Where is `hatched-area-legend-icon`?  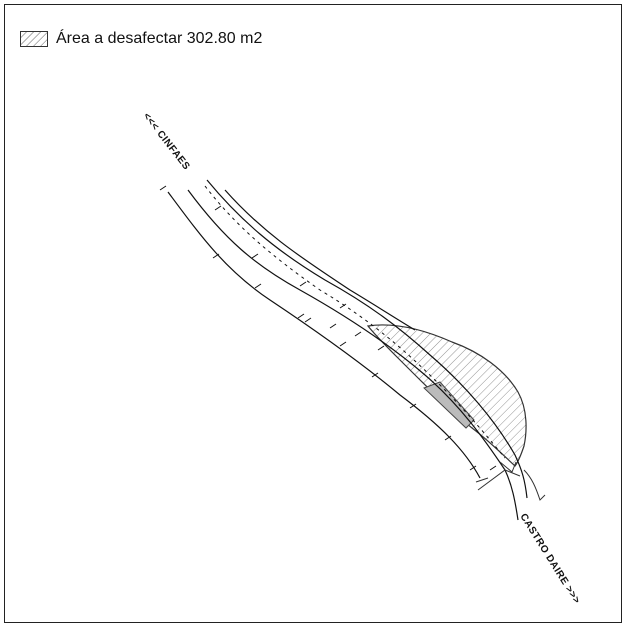 hatched-area-legend-icon is located at coordinates (34, 39).